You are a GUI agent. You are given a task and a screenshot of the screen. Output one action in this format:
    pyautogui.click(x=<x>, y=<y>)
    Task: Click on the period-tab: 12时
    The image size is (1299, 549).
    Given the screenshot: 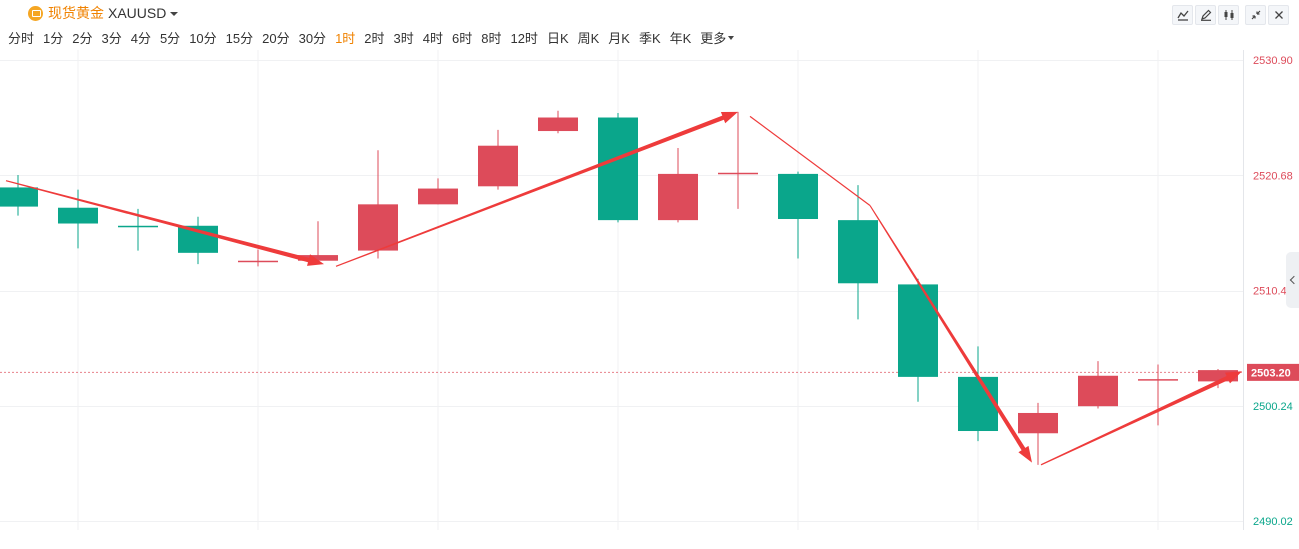 What is the action you would take?
    pyautogui.click(x=524, y=38)
    